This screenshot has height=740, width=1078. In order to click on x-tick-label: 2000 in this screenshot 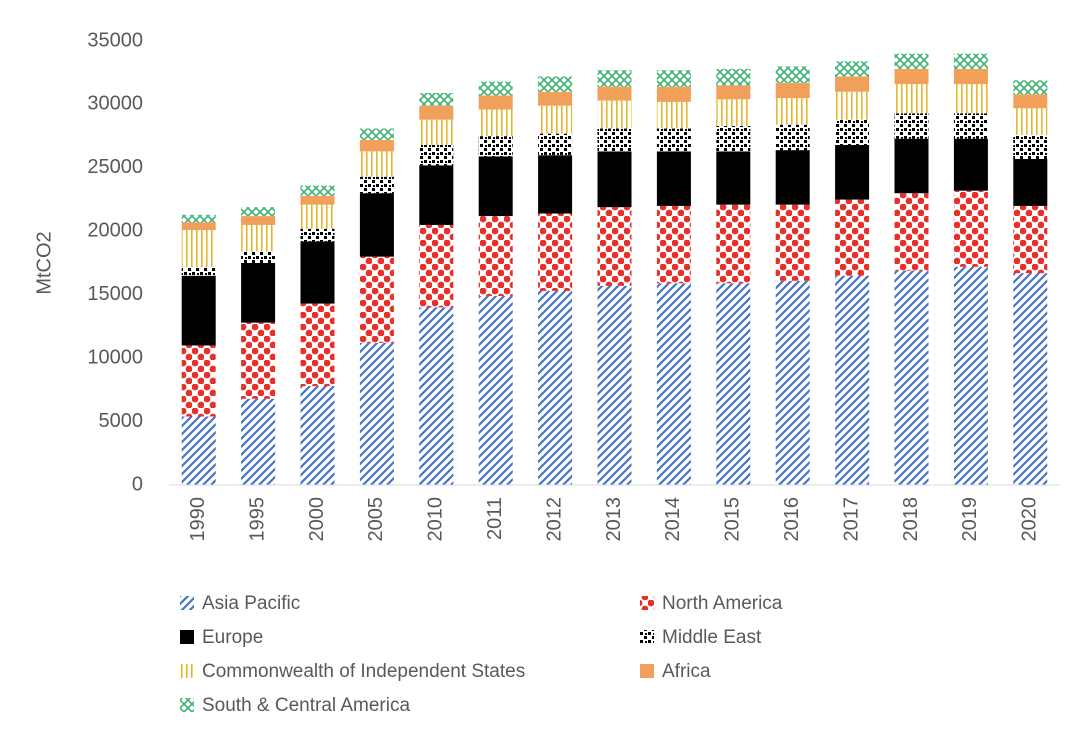, I will do `click(317, 519)`.